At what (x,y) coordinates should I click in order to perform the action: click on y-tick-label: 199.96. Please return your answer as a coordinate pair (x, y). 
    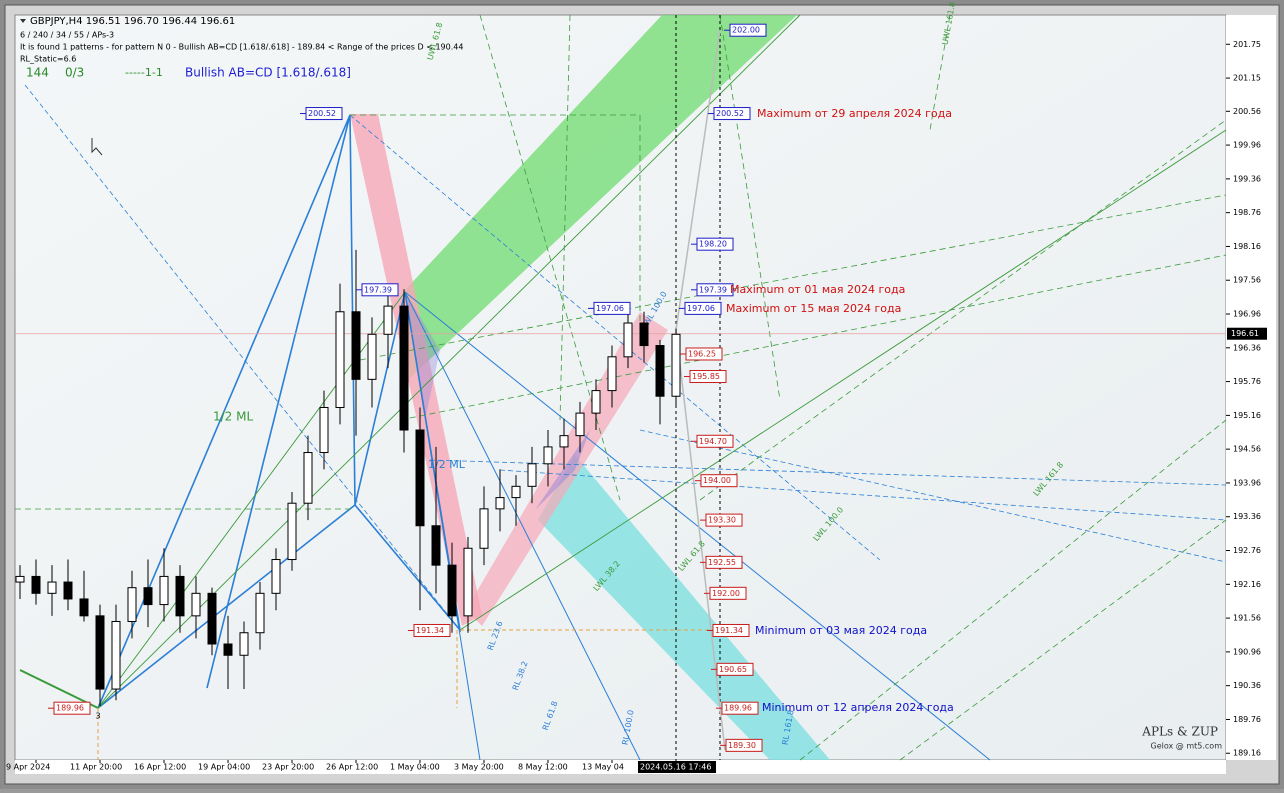
    Looking at the image, I should click on (1247, 145).